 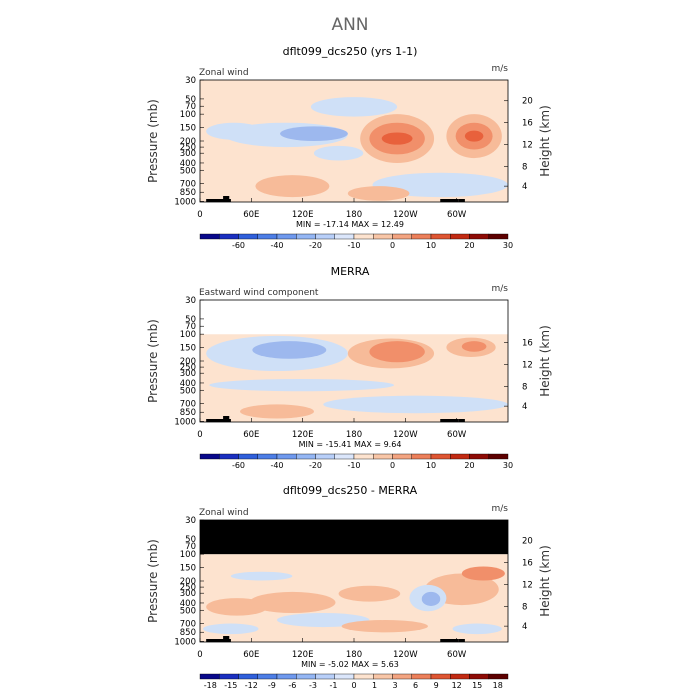 I want to click on contour-field, so click(x=354, y=141).